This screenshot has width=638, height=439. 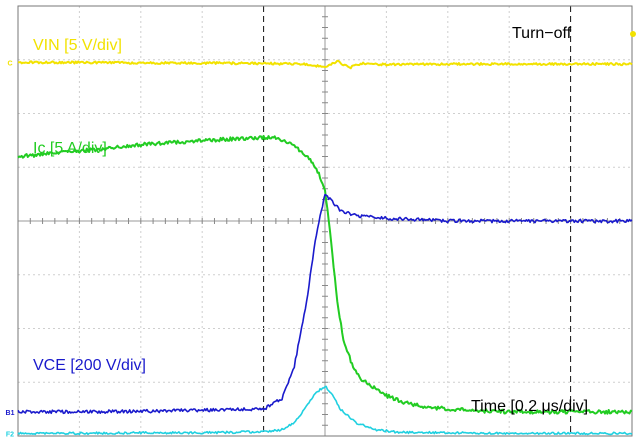 I want to click on series-label-vce: VCE [200 V/div], so click(x=89, y=365).